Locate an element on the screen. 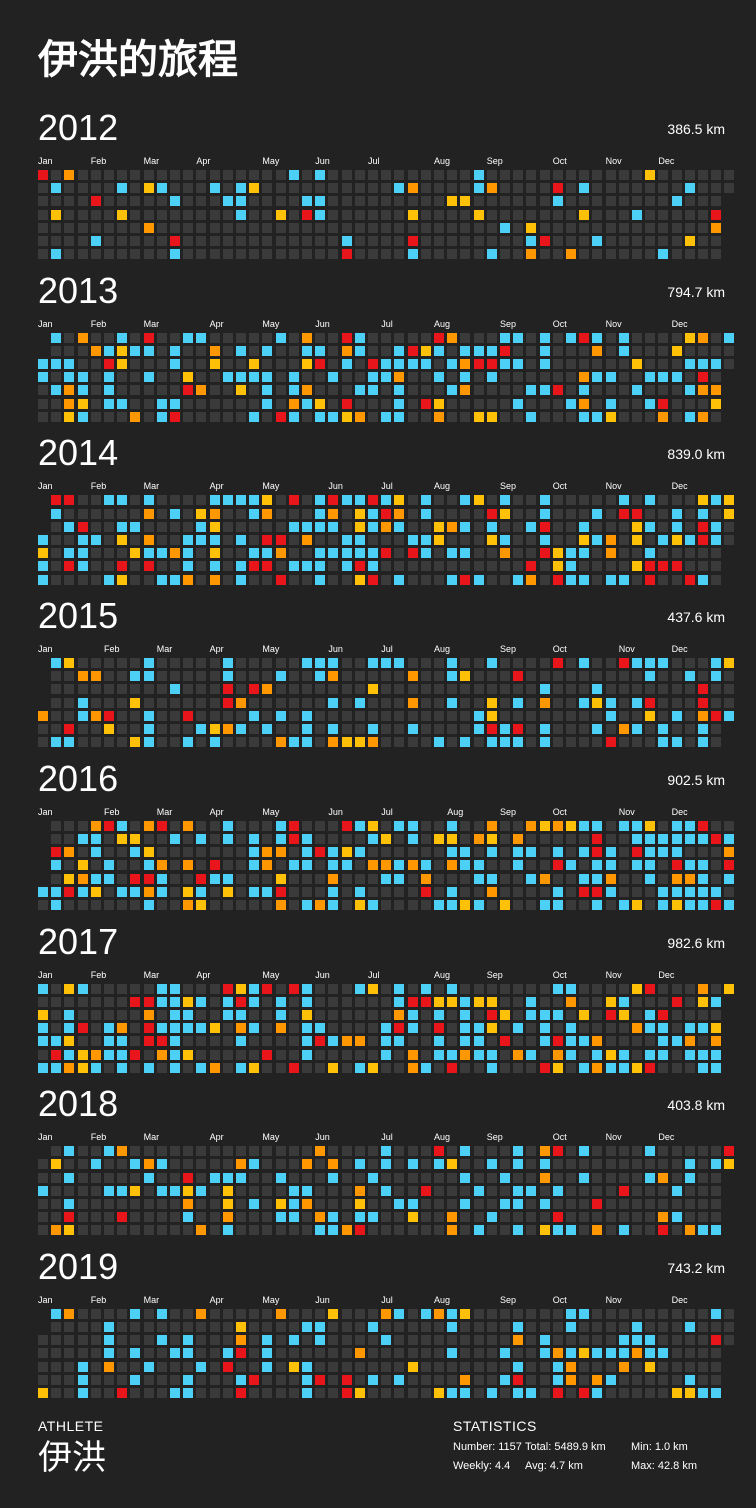 The height and width of the screenshot is (1508, 756). month-label: Jun is located at coordinates (322, 1299).